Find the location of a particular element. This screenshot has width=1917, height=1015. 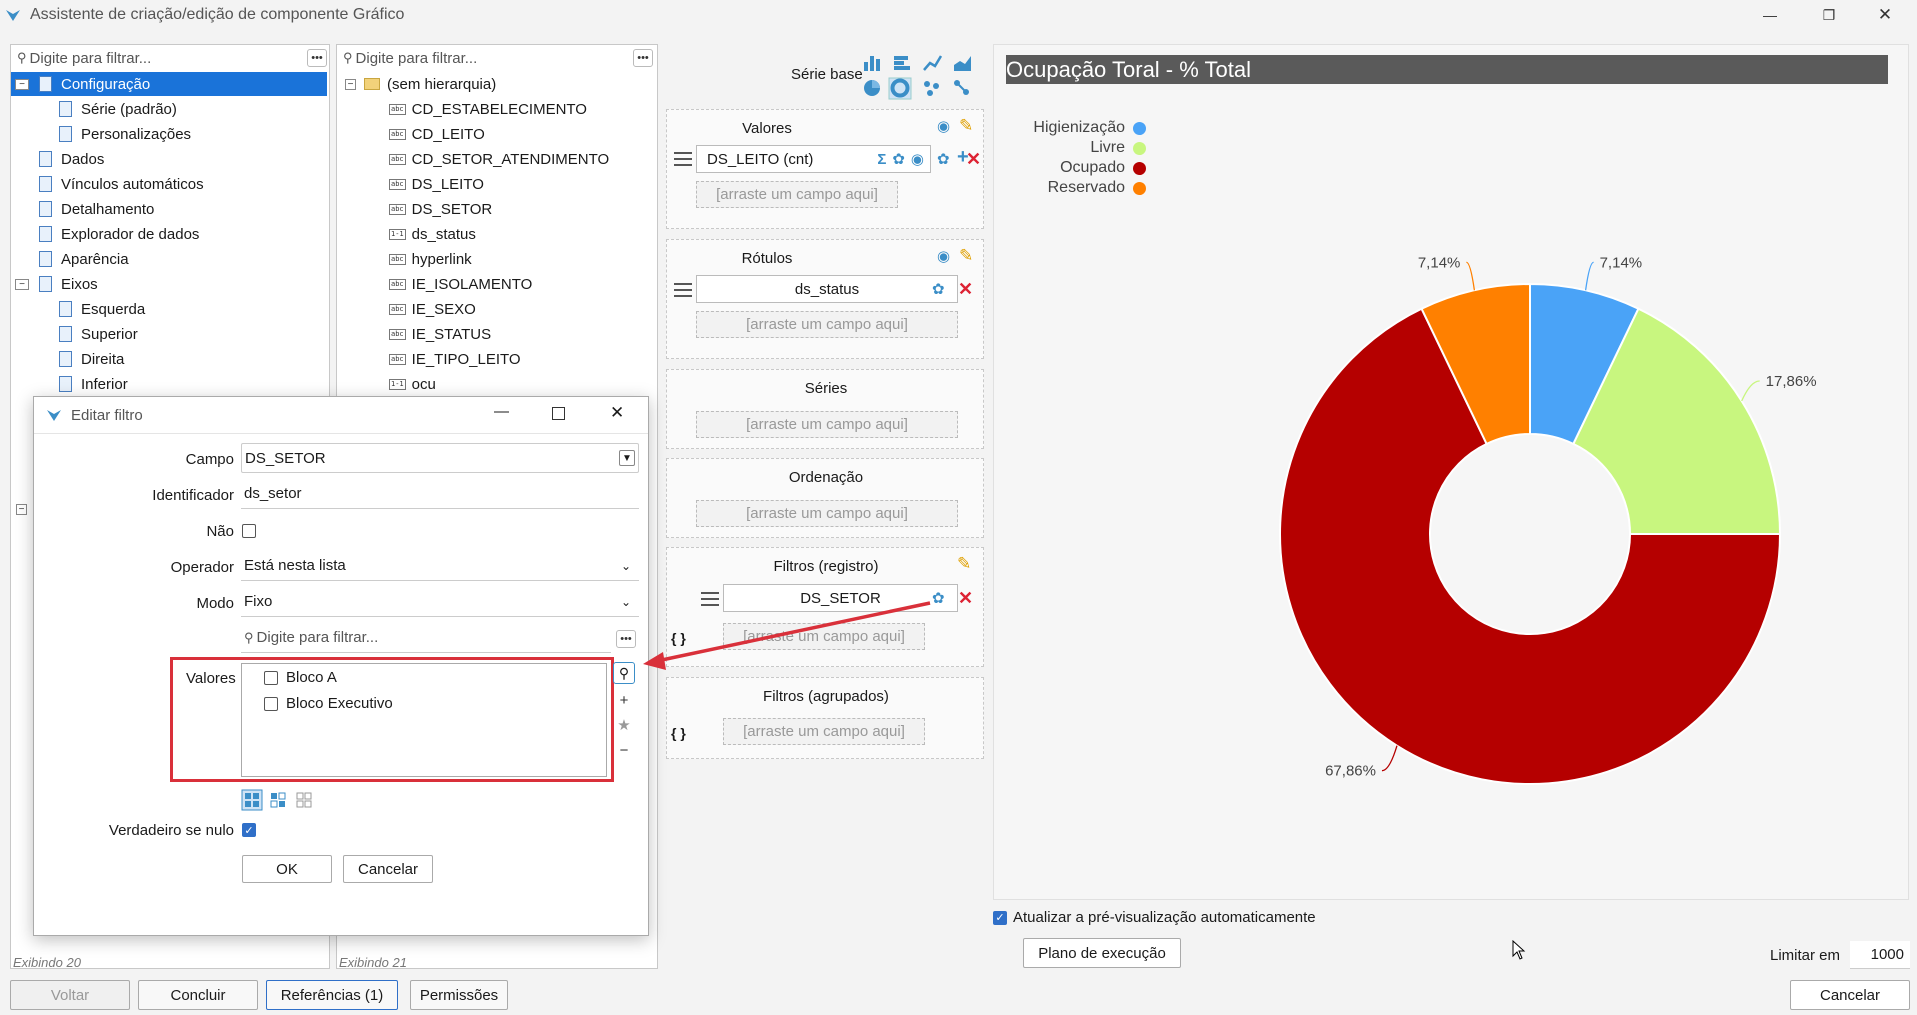

remove-value-icon: − is located at coordinates (624, 750).